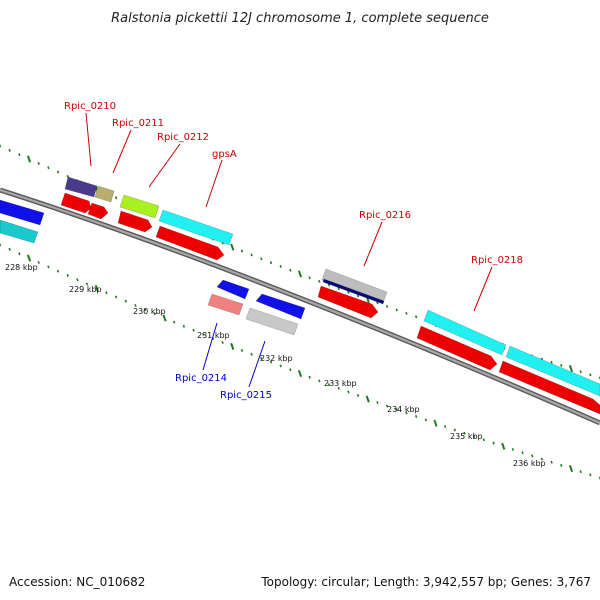 Image resolution: width=600 pixels, height=600 pixels. What do you see at coordinates (497, 260) in the screenshot?
I see `gene-label-rpic-0218: Rpic_0218` at bounding box center [497, 260].